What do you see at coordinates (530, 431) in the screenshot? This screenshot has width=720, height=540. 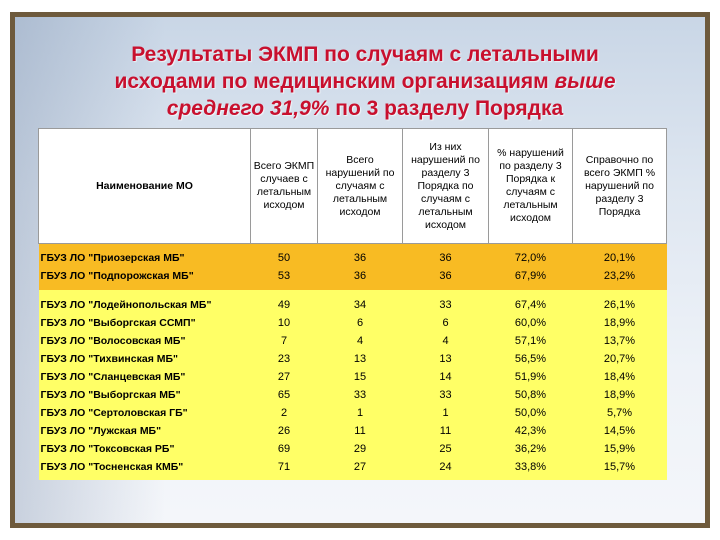 I see `cell-section3-percent: 42,3%` at bounding box center [530, 431].